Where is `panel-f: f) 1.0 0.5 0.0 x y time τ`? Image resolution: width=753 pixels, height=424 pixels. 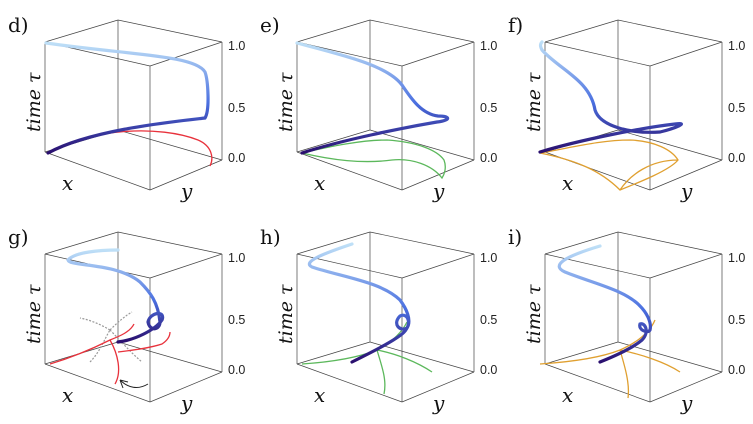
panel-f: f) 1.0 0.5 0.0 x y time τ is located at coordinates (626, 108).